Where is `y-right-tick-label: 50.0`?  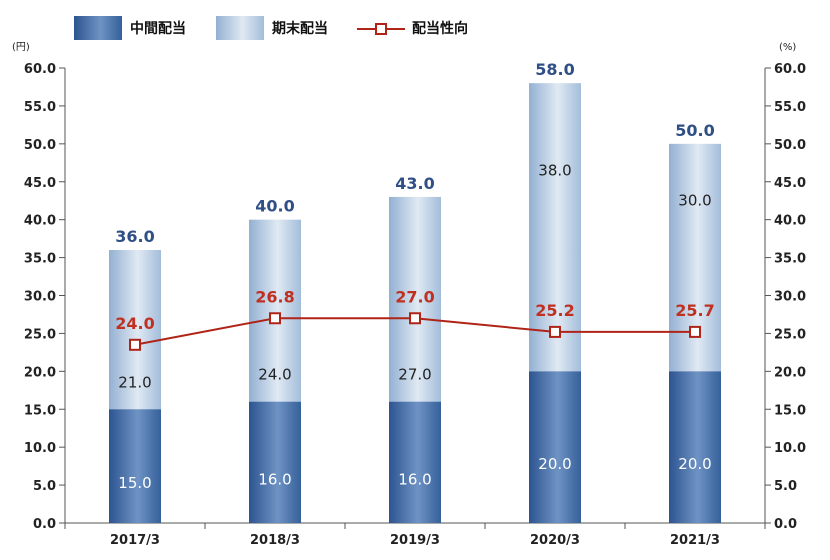
y-right-tick-label: 50.0 is located at coordinates (790, 145).